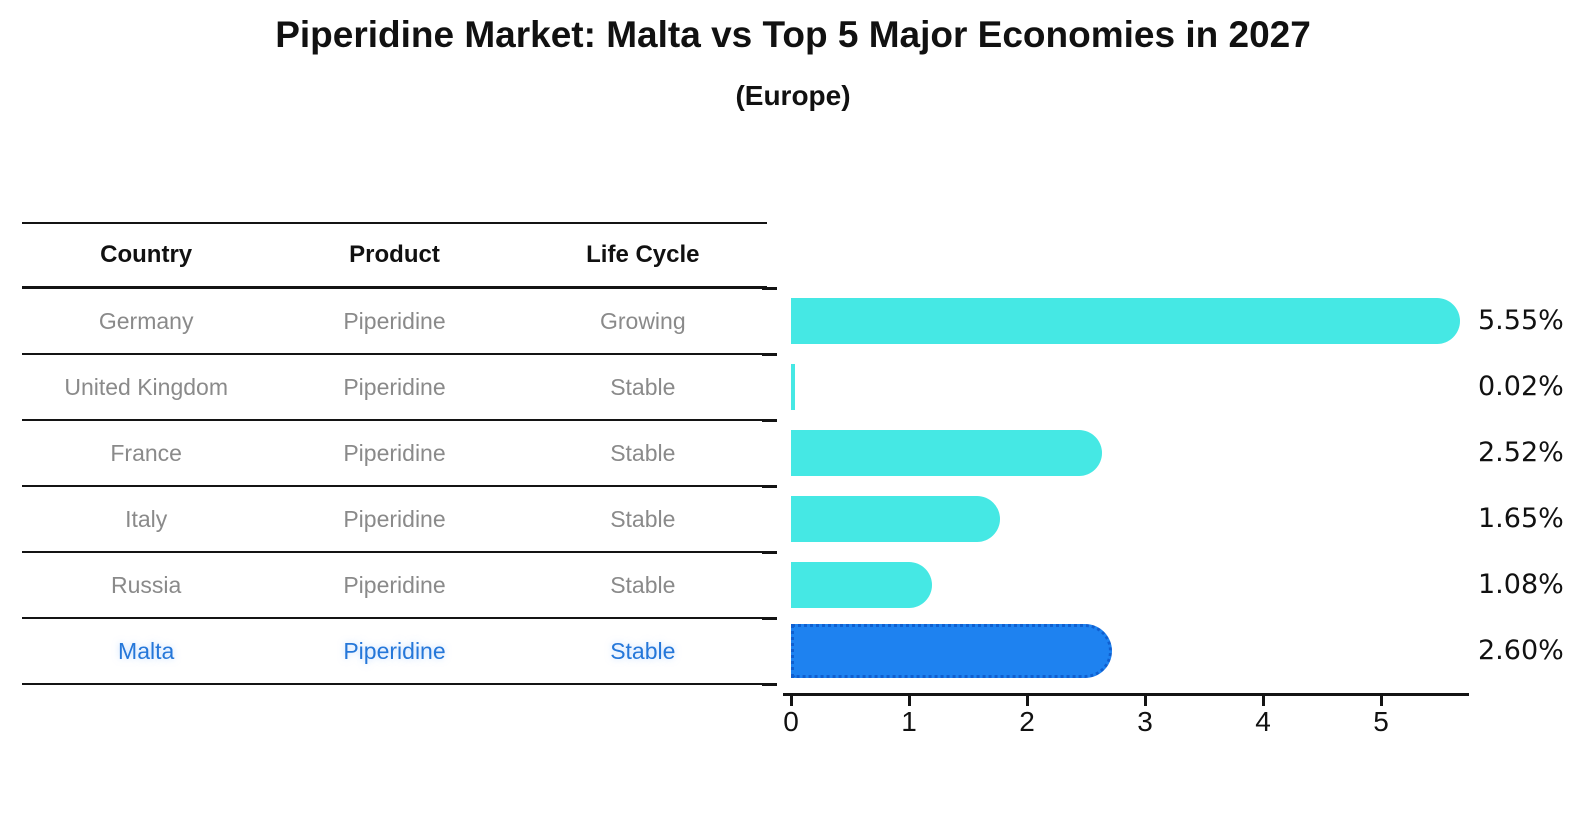 This screenshot has width=1586, height=823. I want to click on cell-country: Russia, so click(146, 584).